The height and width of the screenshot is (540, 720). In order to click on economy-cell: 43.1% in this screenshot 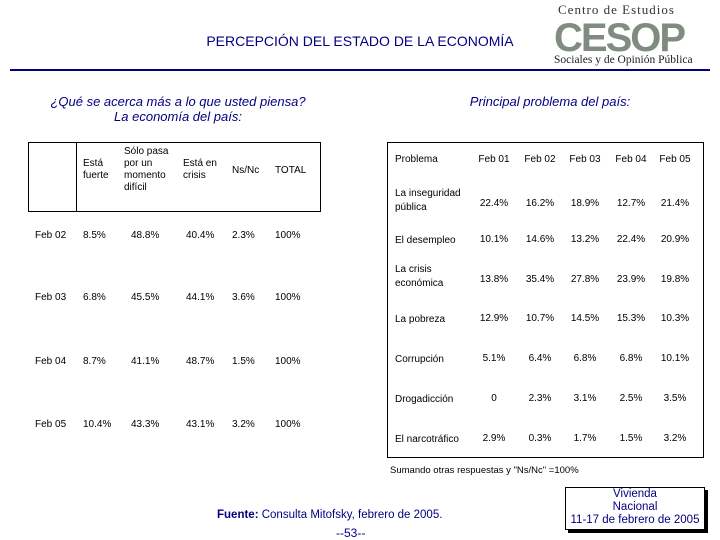, I will do `click(200, 424)`.